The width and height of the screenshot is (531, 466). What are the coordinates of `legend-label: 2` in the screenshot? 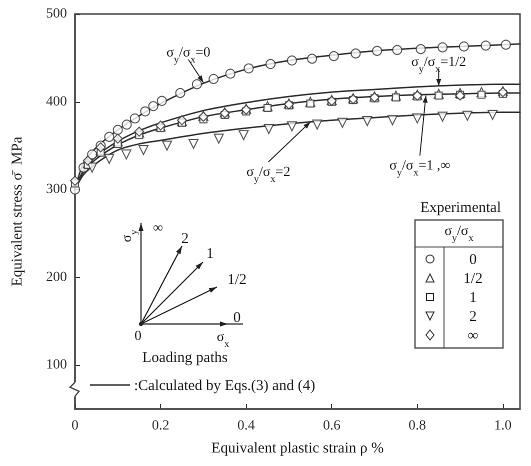 It's located at (473, 317).